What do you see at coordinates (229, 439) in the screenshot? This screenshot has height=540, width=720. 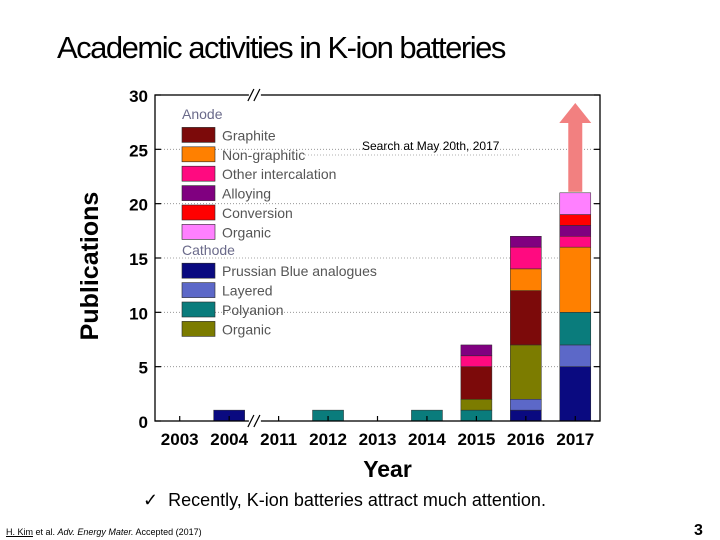 I see `x-tick-label: 2004` at bounding box center [229, 439].